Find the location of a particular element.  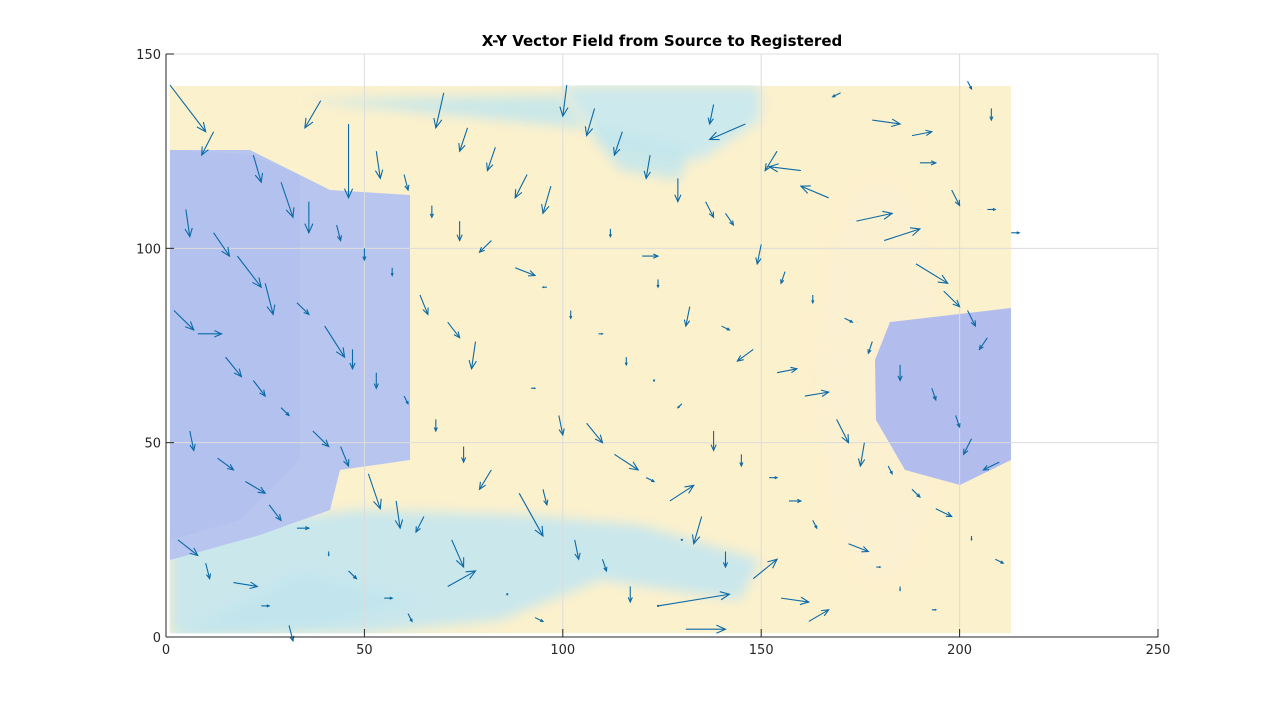

x-tick-label: 100 is located at coordinates (562, 650).